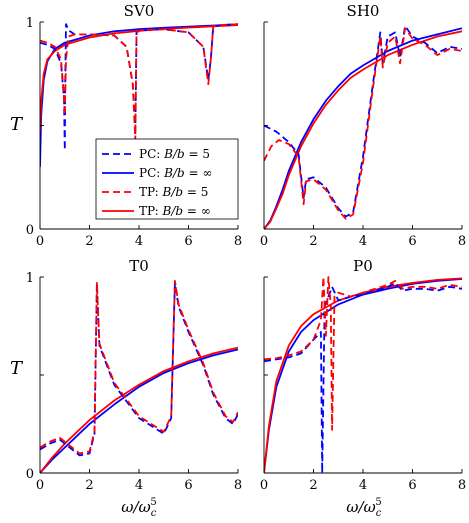 Image resolution: width=469 pixels, height=523 pixels. Describe the element at coordinates (363, 11) in the screenshot. I see `panel-title: SH0` at that location.